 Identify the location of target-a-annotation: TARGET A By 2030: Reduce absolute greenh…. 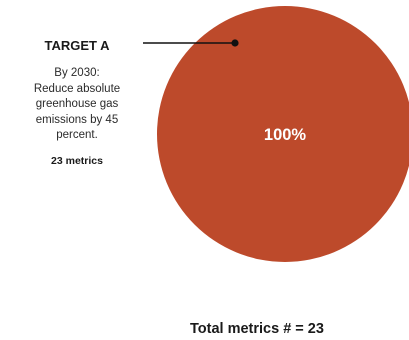
(77, 103).